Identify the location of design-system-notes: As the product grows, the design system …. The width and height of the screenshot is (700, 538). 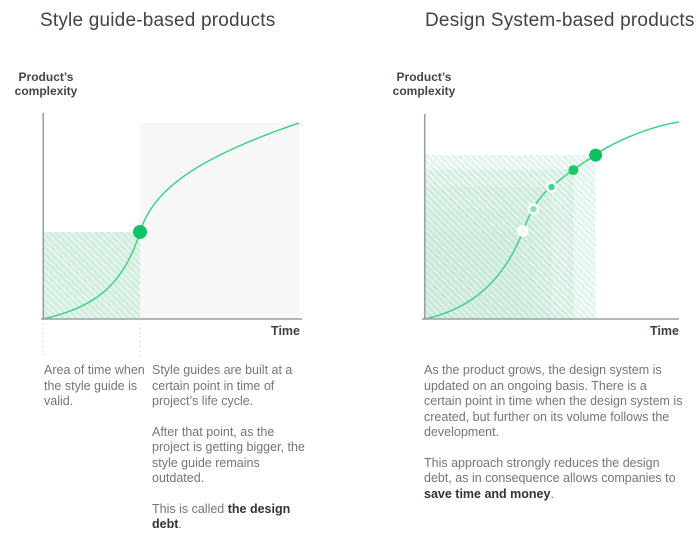
(554, 432).